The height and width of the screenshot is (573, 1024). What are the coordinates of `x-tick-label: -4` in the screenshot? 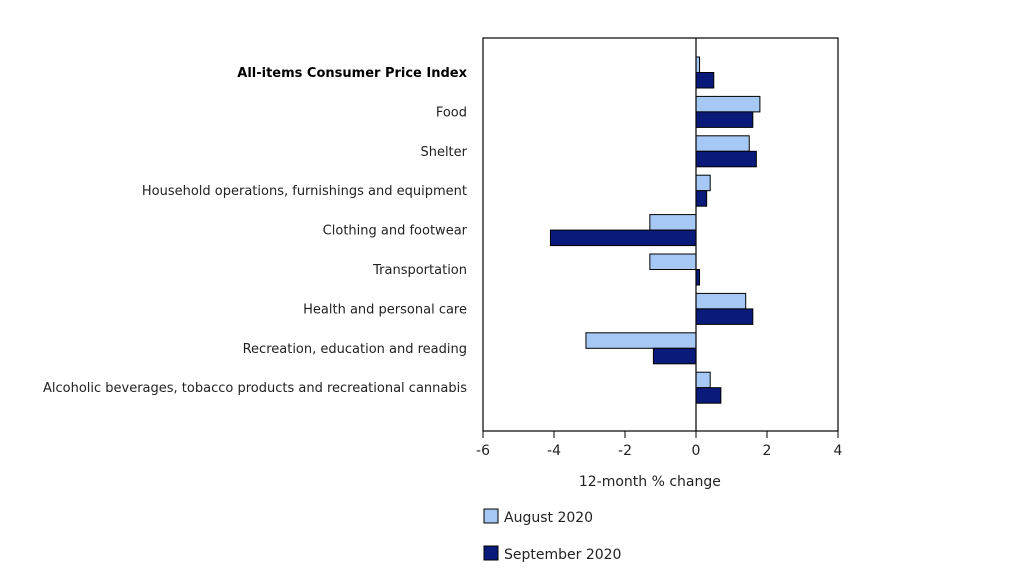 It's located at (554, 451).